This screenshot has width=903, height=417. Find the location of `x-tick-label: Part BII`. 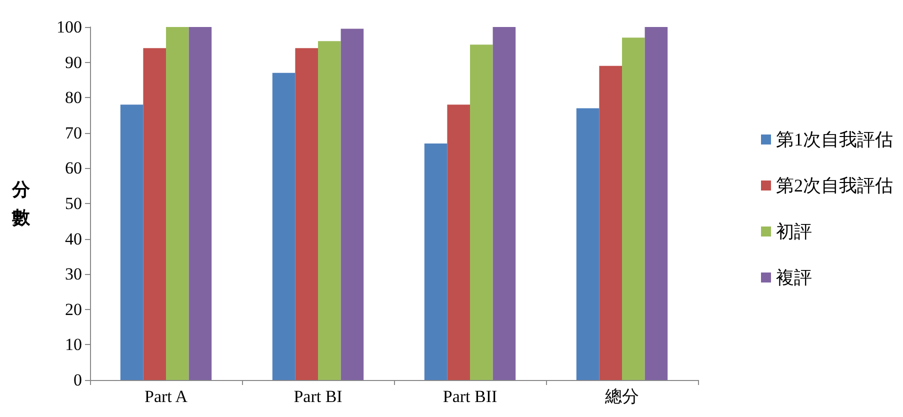

x-tick-label: Part BII is located at coordinates (470, 396).